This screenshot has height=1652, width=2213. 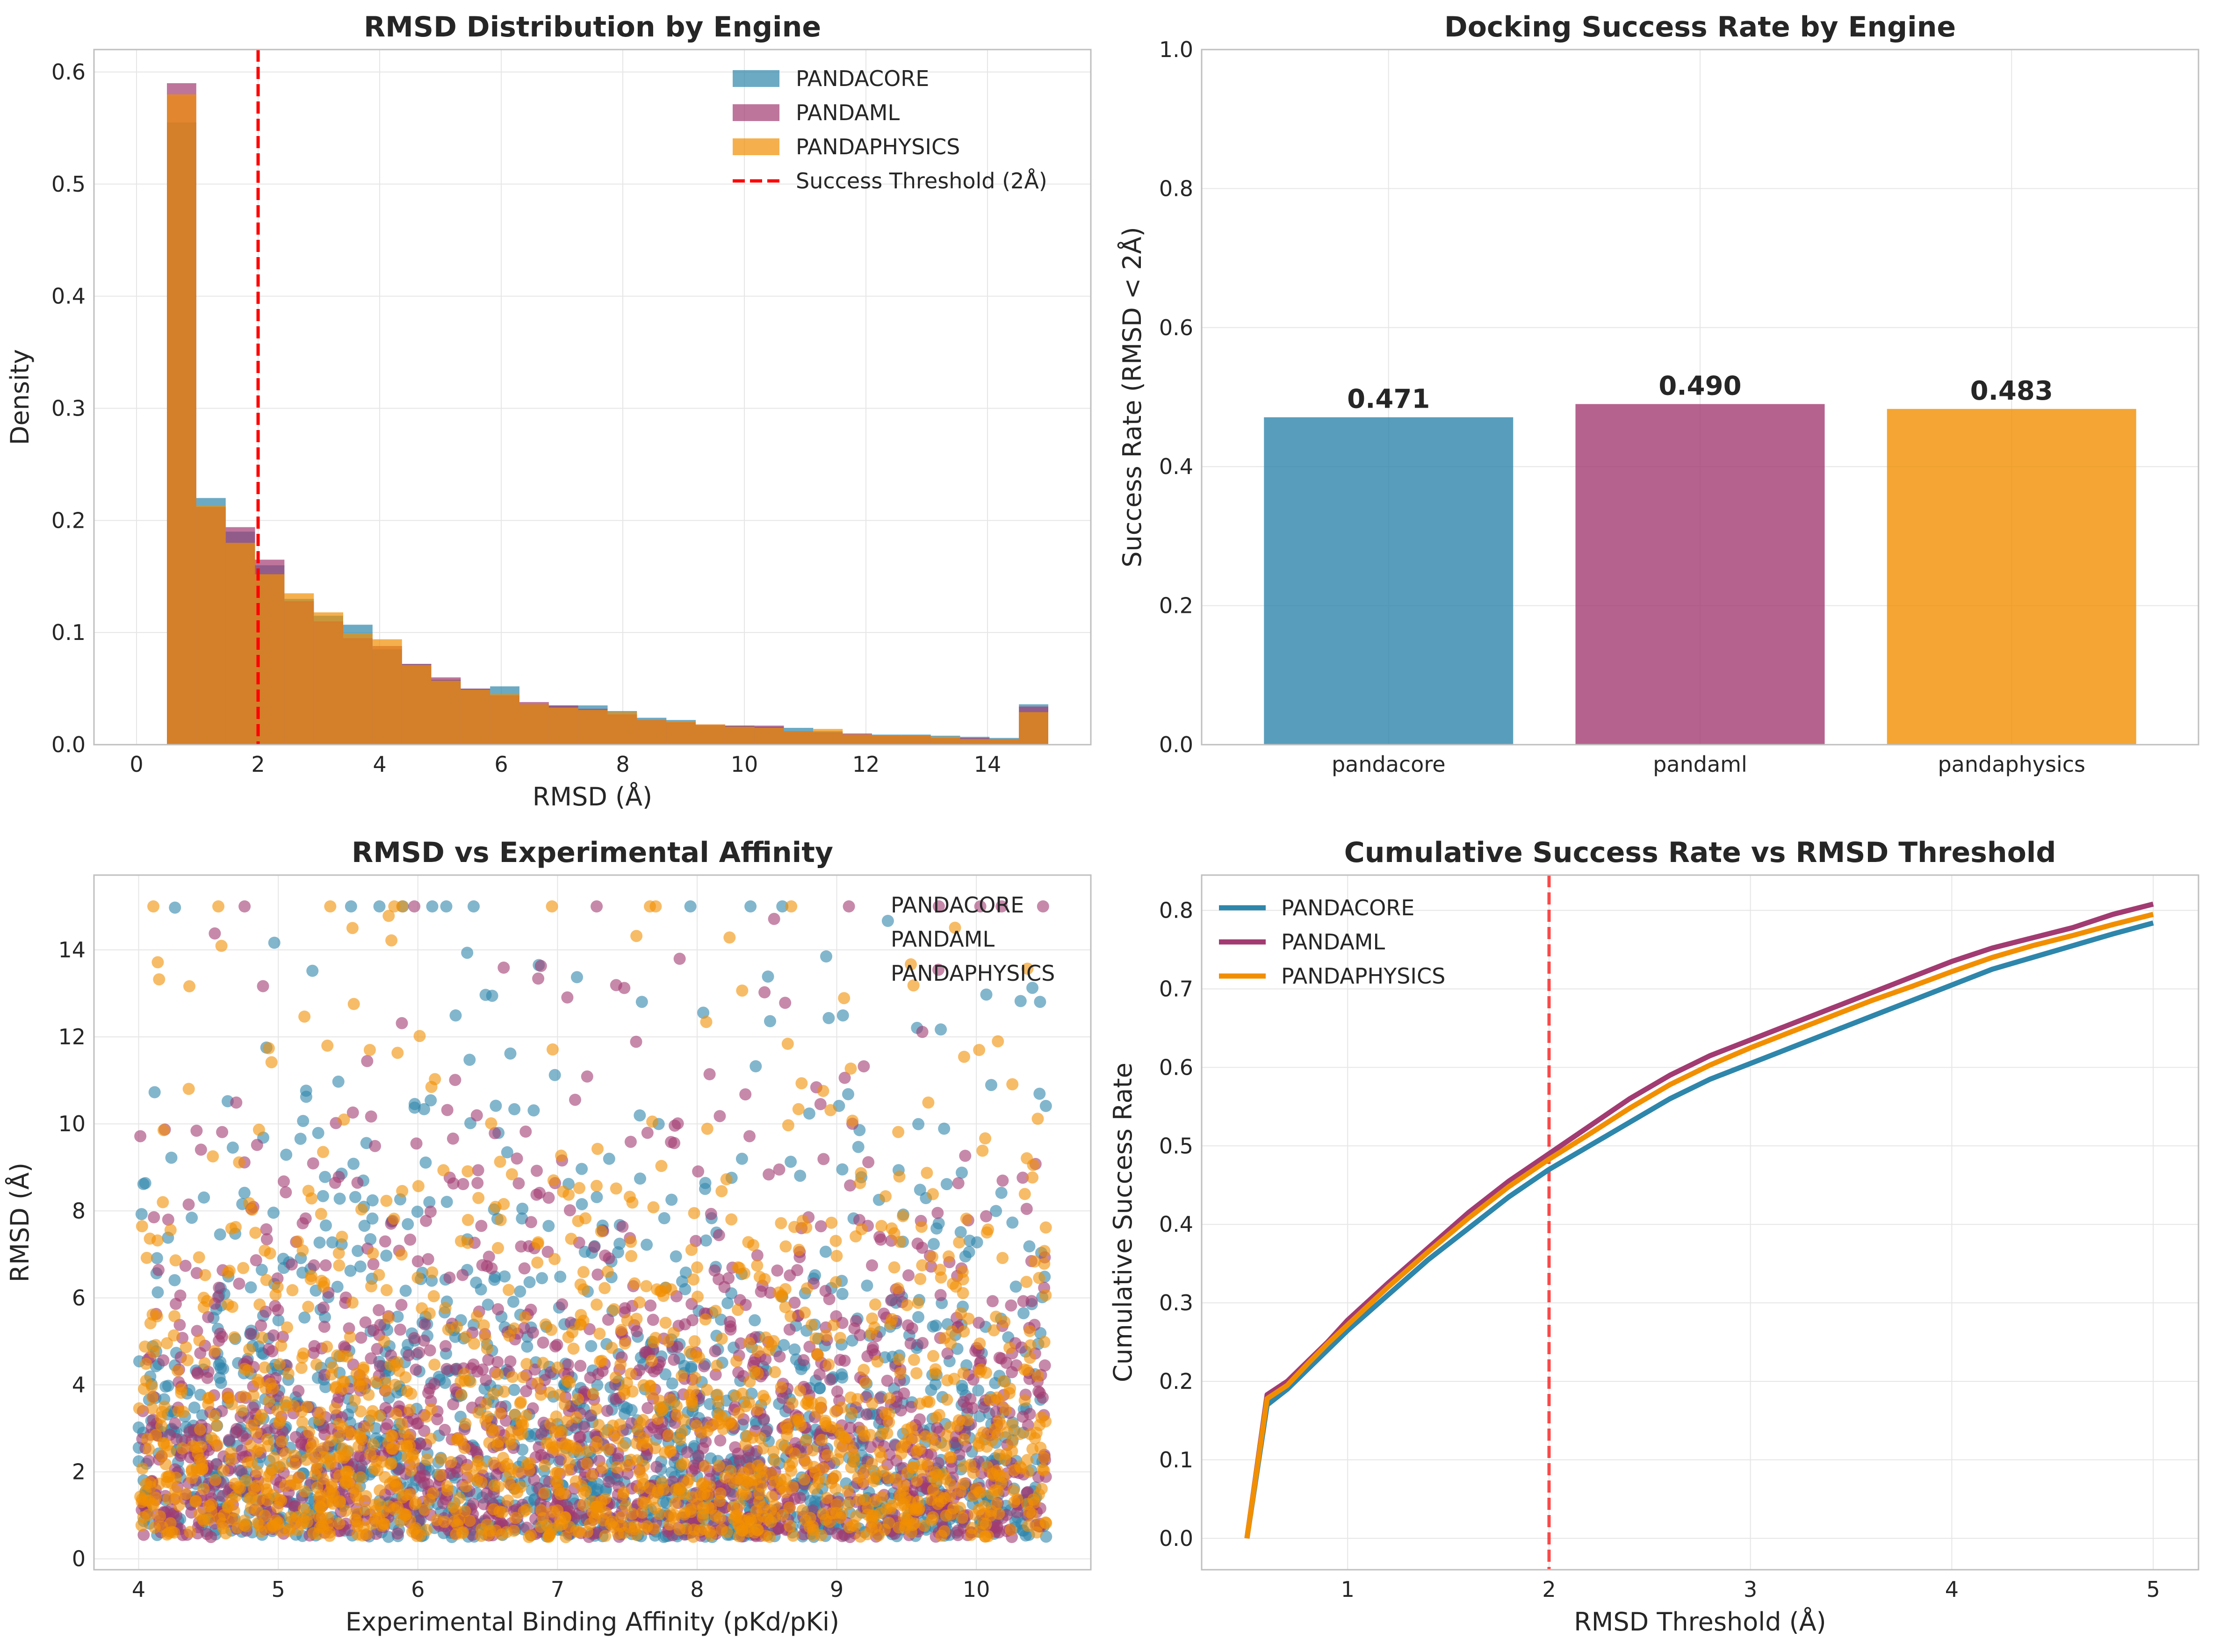 I want to click on legend-label: PANDAML, so click(x=1333, y=942).